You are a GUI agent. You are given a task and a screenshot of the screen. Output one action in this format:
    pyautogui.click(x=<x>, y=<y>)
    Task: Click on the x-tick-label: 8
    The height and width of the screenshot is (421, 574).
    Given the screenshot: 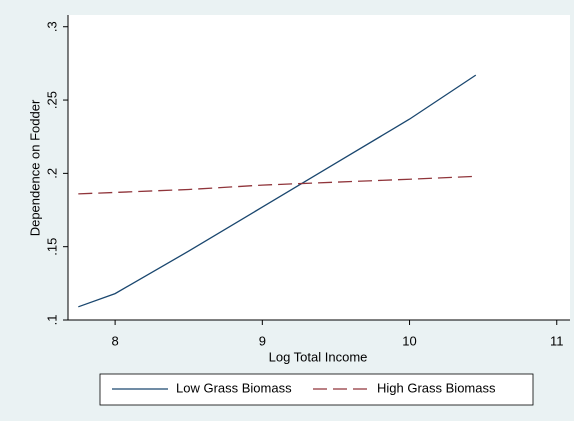 What is the action you would take?
    pyautogui.click(x=114, y=340)
    